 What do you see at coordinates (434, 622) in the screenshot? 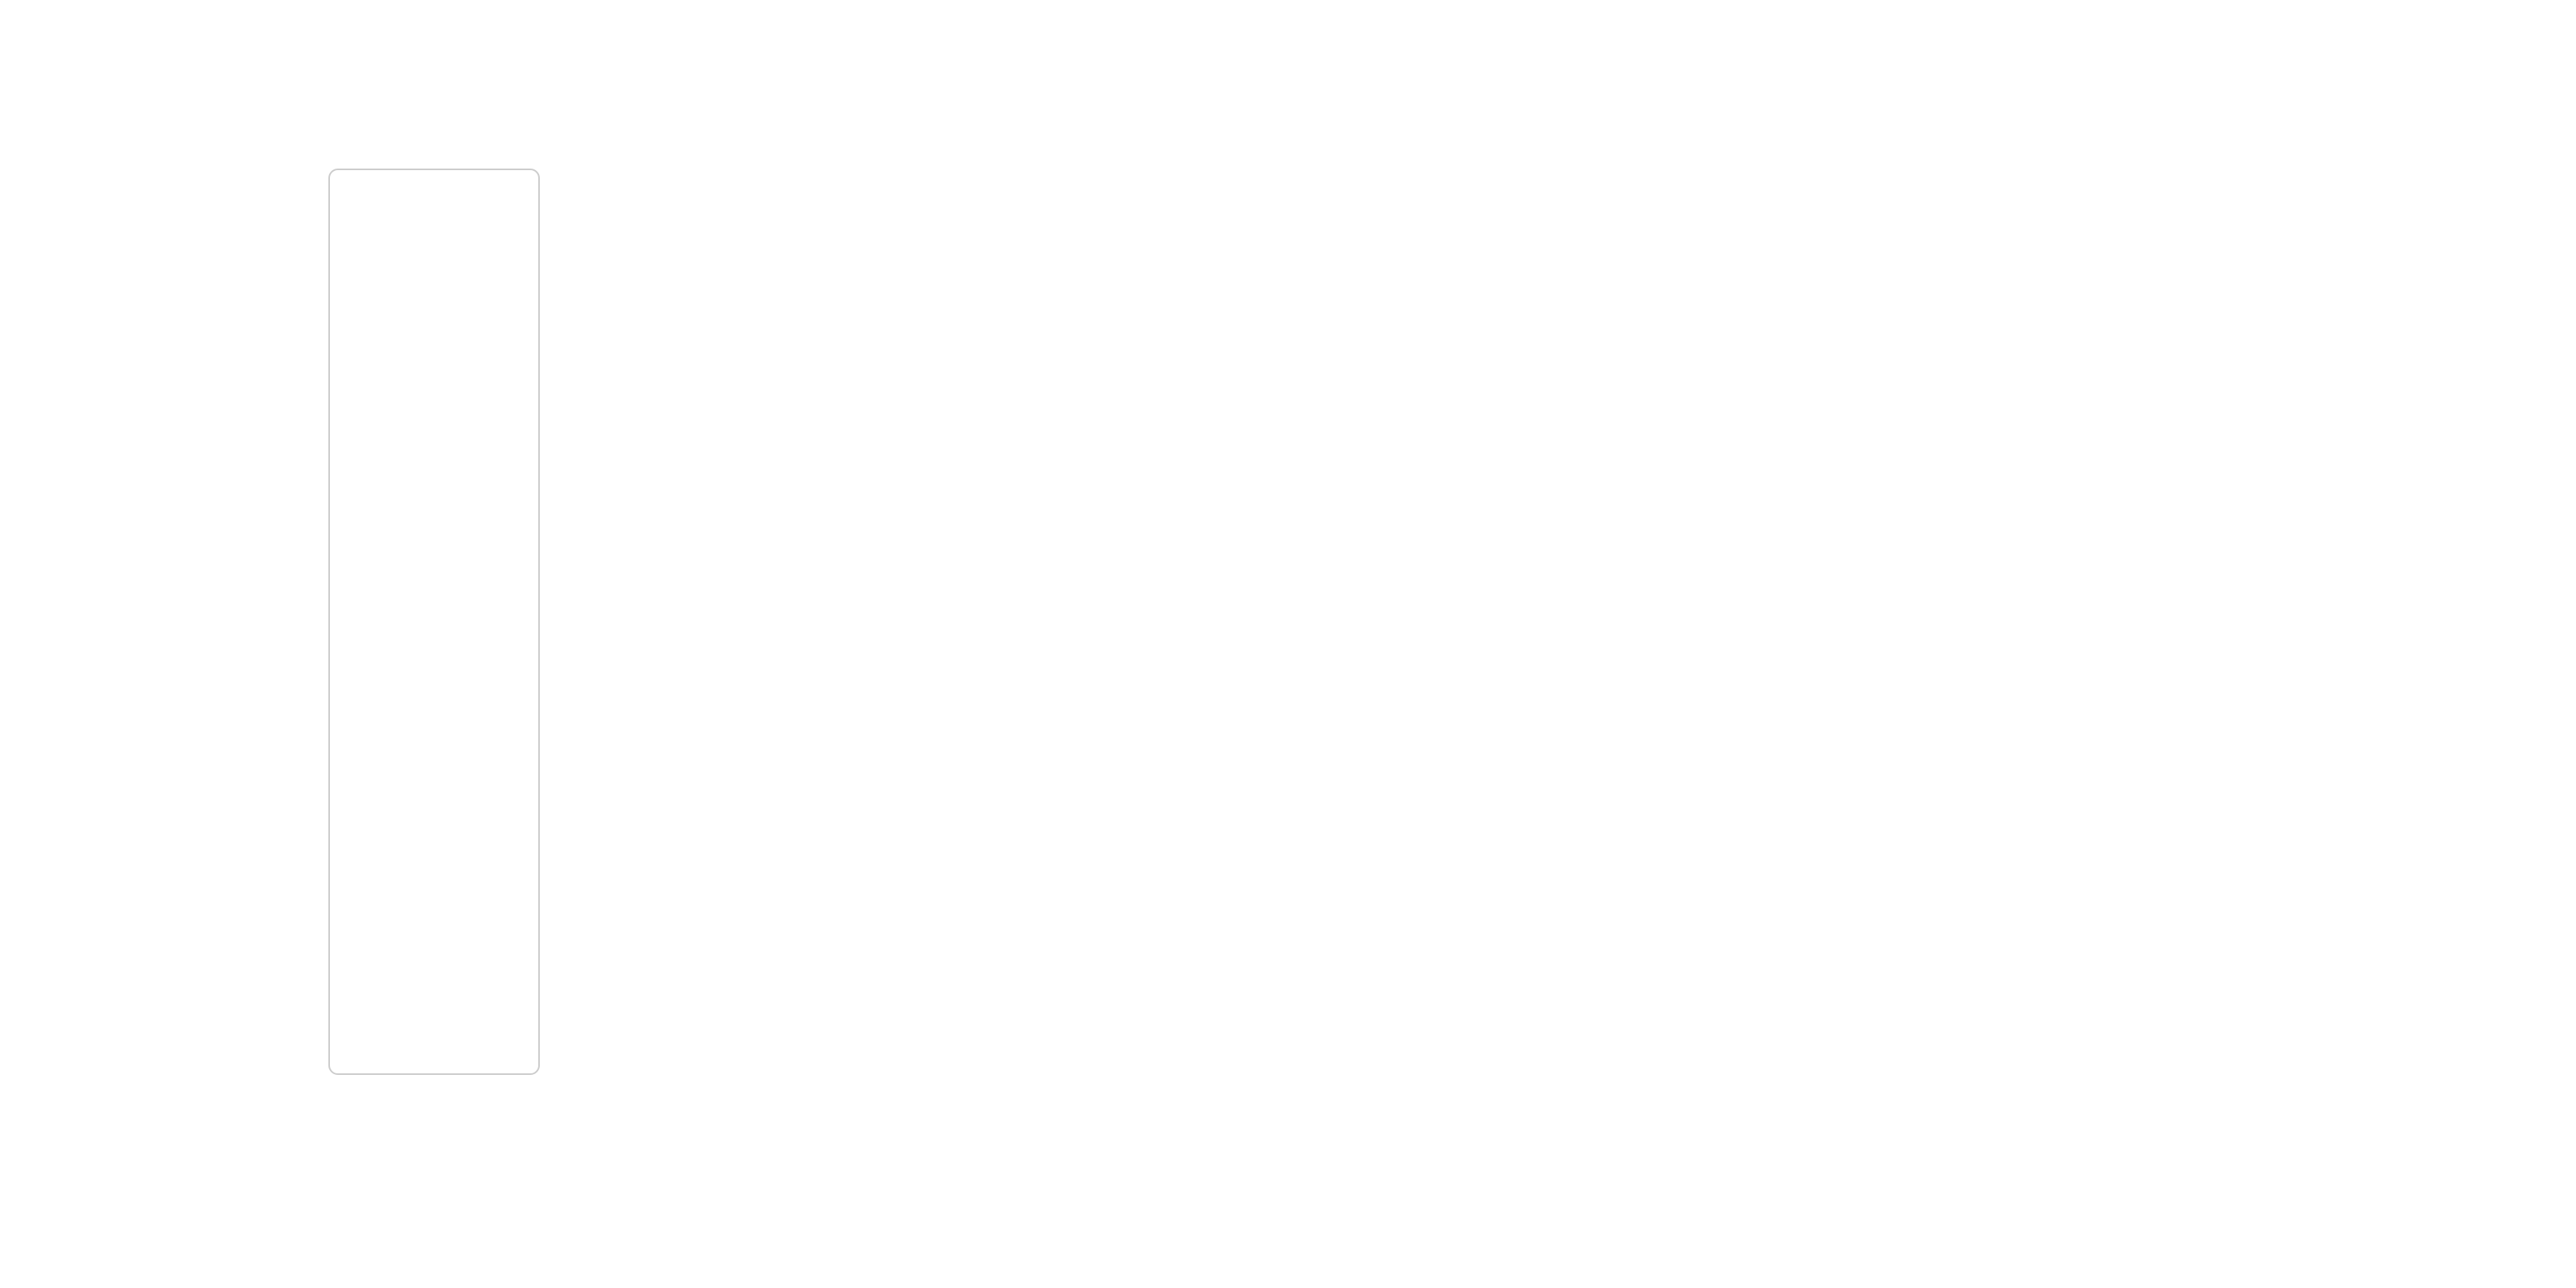
I see `legend` at bounding box center [434, 622].